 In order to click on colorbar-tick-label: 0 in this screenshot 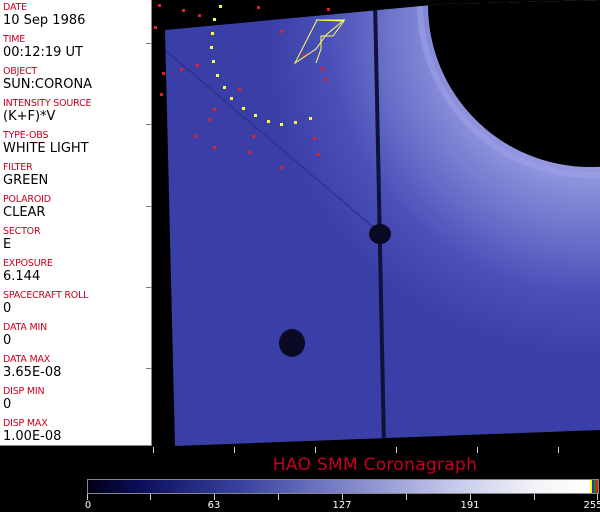, I will do `click(88, 505)`.